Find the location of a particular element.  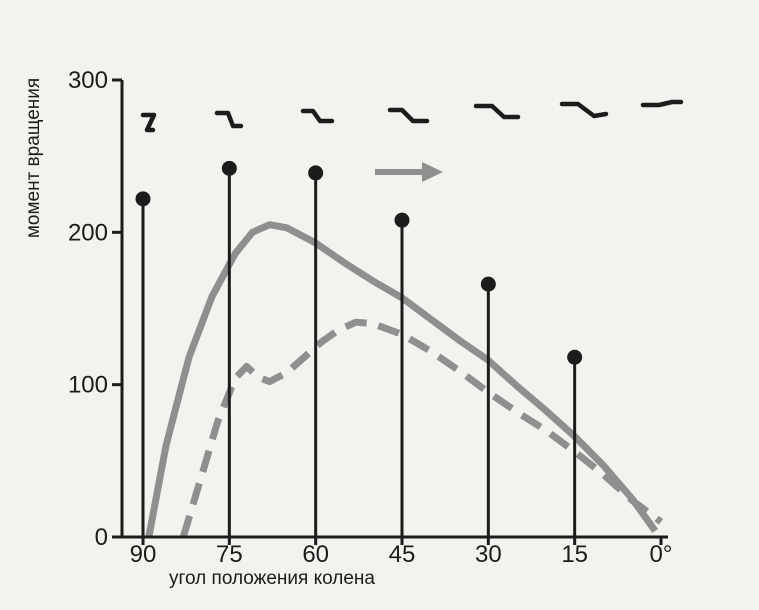

x-tick-label: 75 is located at coordinates (229, 554).